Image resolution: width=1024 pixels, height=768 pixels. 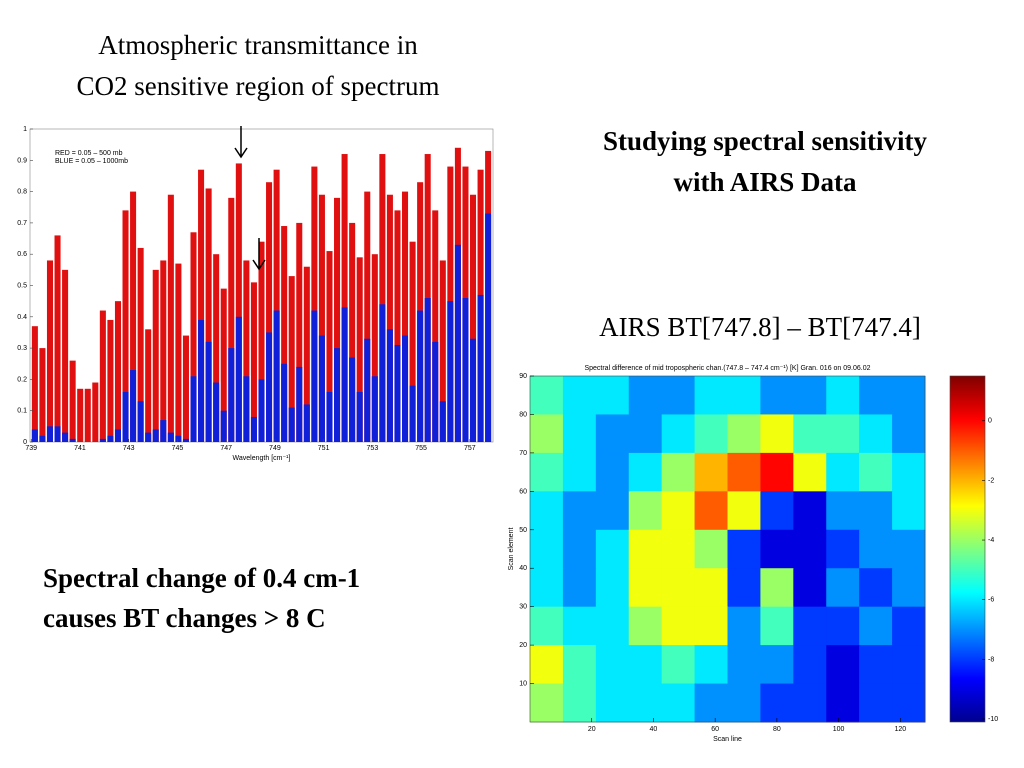 I want to click on x-tick-label: 100, so click(x=839, y=729).